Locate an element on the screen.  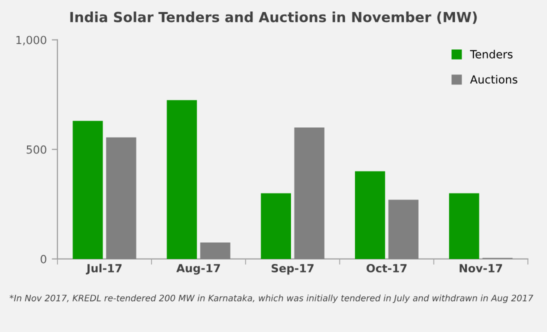
y-tick-label: 1,000 is located at coordinates (31, 41).